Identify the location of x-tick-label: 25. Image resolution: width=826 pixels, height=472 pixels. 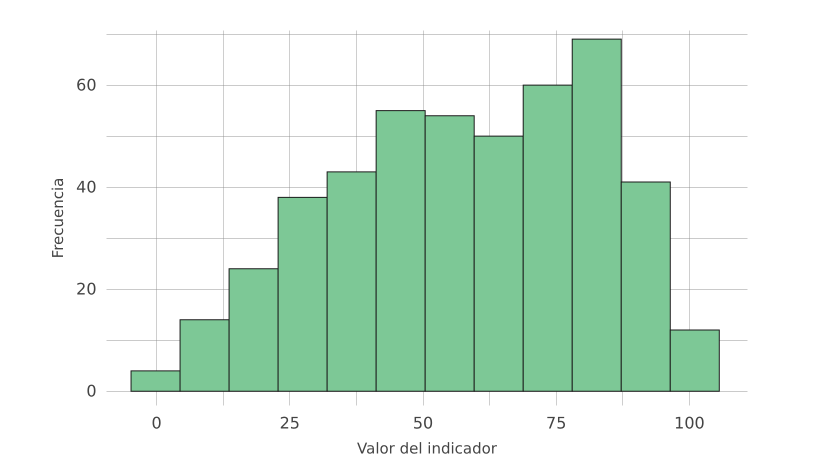
(290, 423).